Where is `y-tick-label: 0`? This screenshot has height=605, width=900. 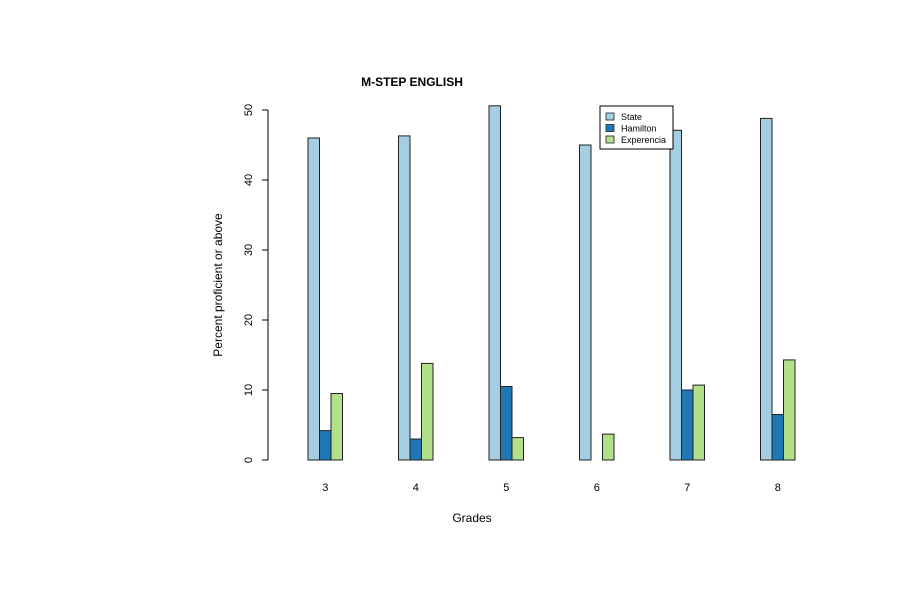 y-tick-label: 0 is located at coordinates (249, 460).